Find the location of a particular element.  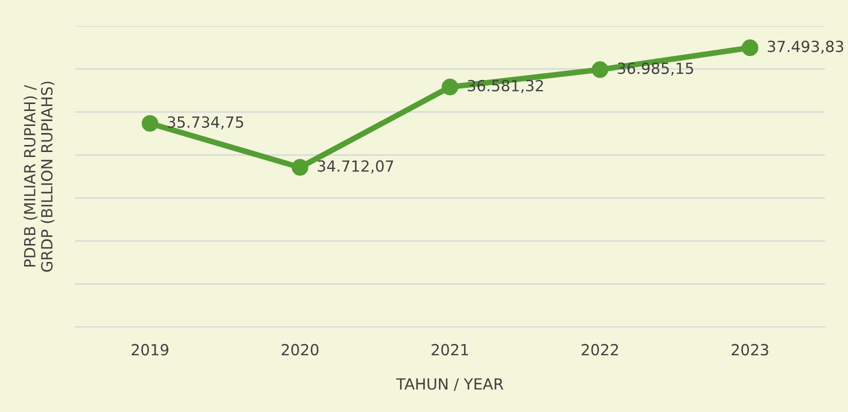

x-axis-title: TAHUN / YEAR is located at coordinates (450, 384).